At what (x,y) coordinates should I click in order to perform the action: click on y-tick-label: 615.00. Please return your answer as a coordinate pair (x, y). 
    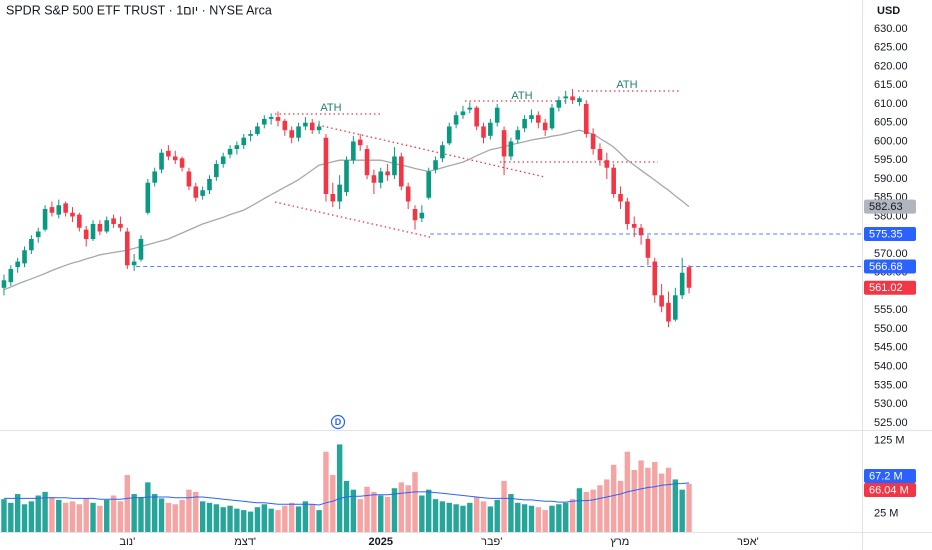
    Looking at the image, I should click on (891, 85).